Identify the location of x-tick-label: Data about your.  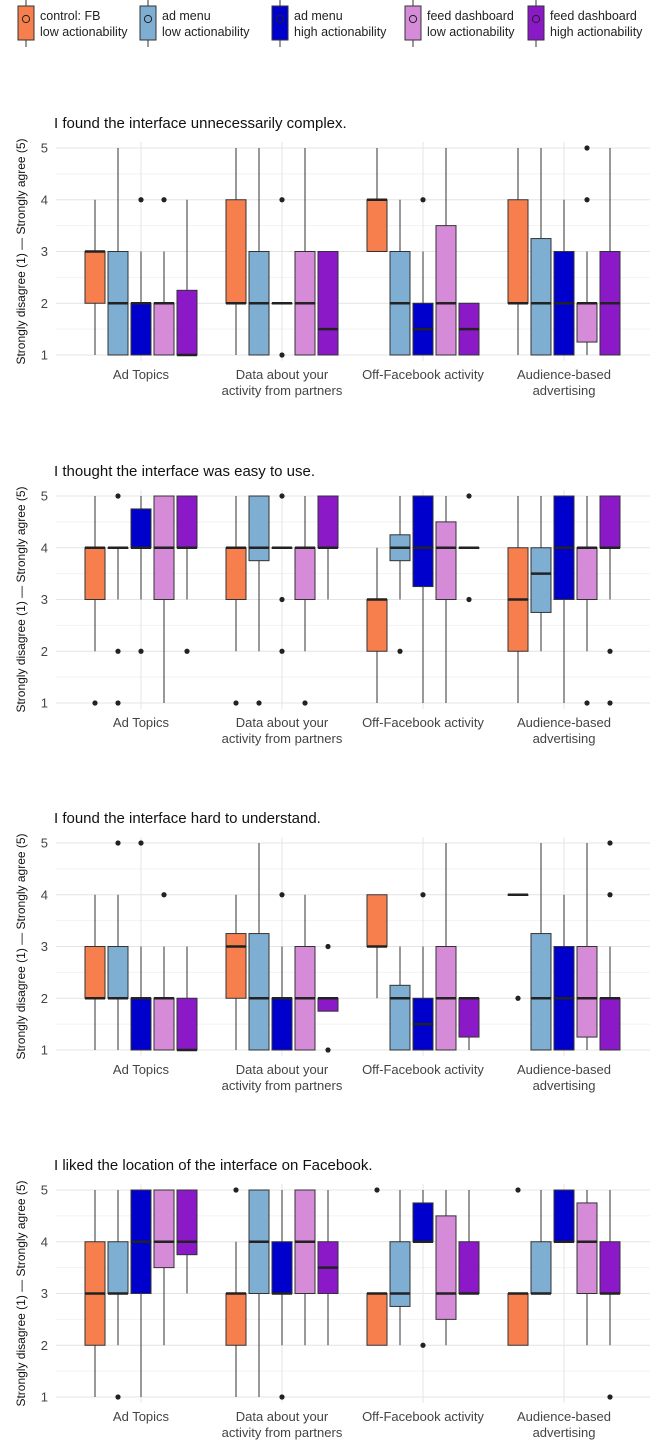
(282, 722).